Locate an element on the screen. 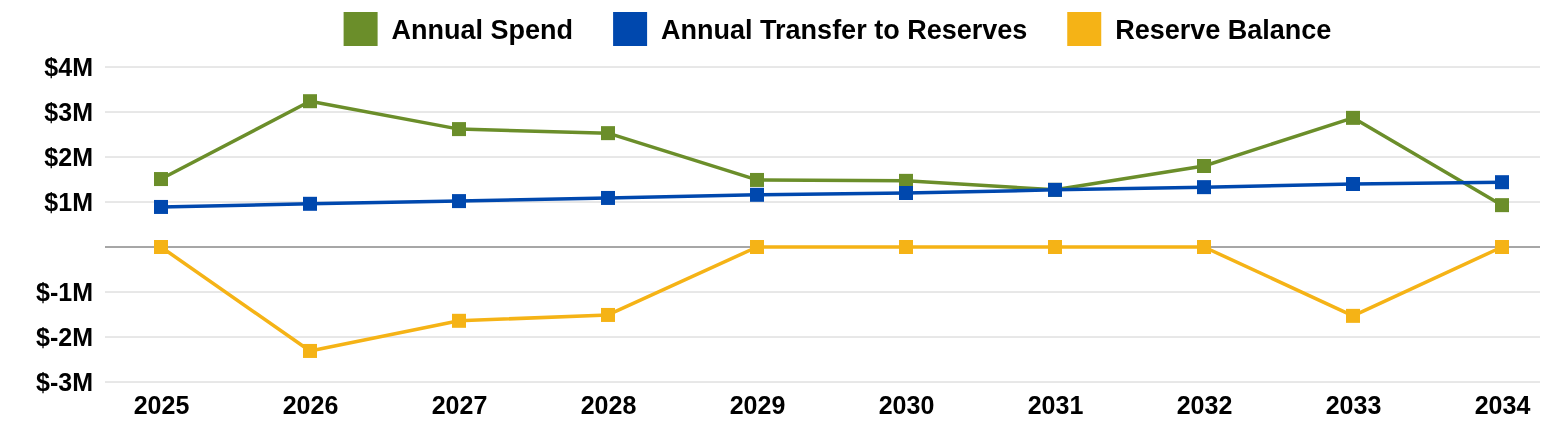  x-tick-label: 2027 is located at coordinates (459, 404).